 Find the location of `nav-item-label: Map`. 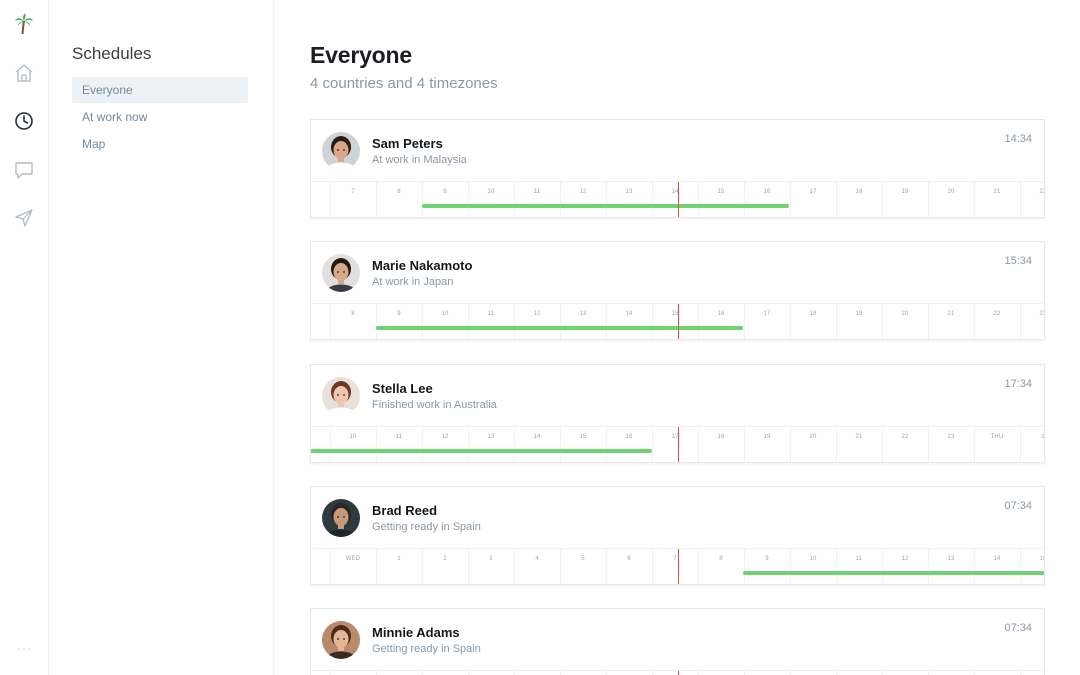

nav-item-label: Map is located at coordinates (94, 144).